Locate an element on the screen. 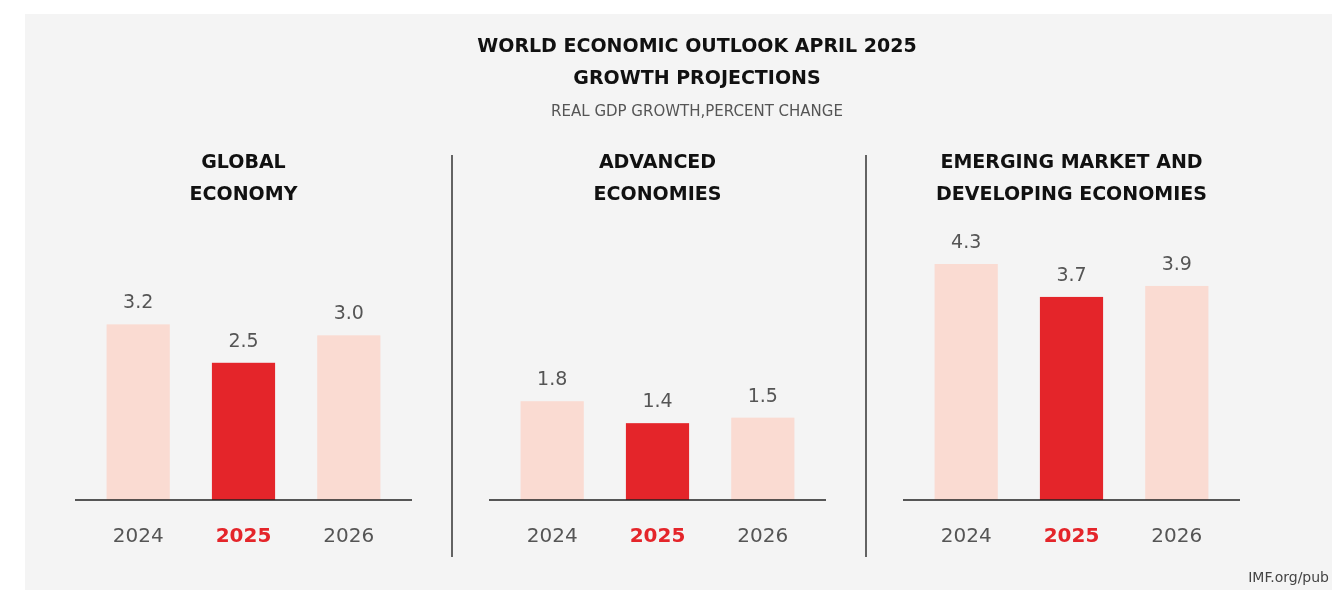  data-label: 1.4 is located at coordinates (657, 400).